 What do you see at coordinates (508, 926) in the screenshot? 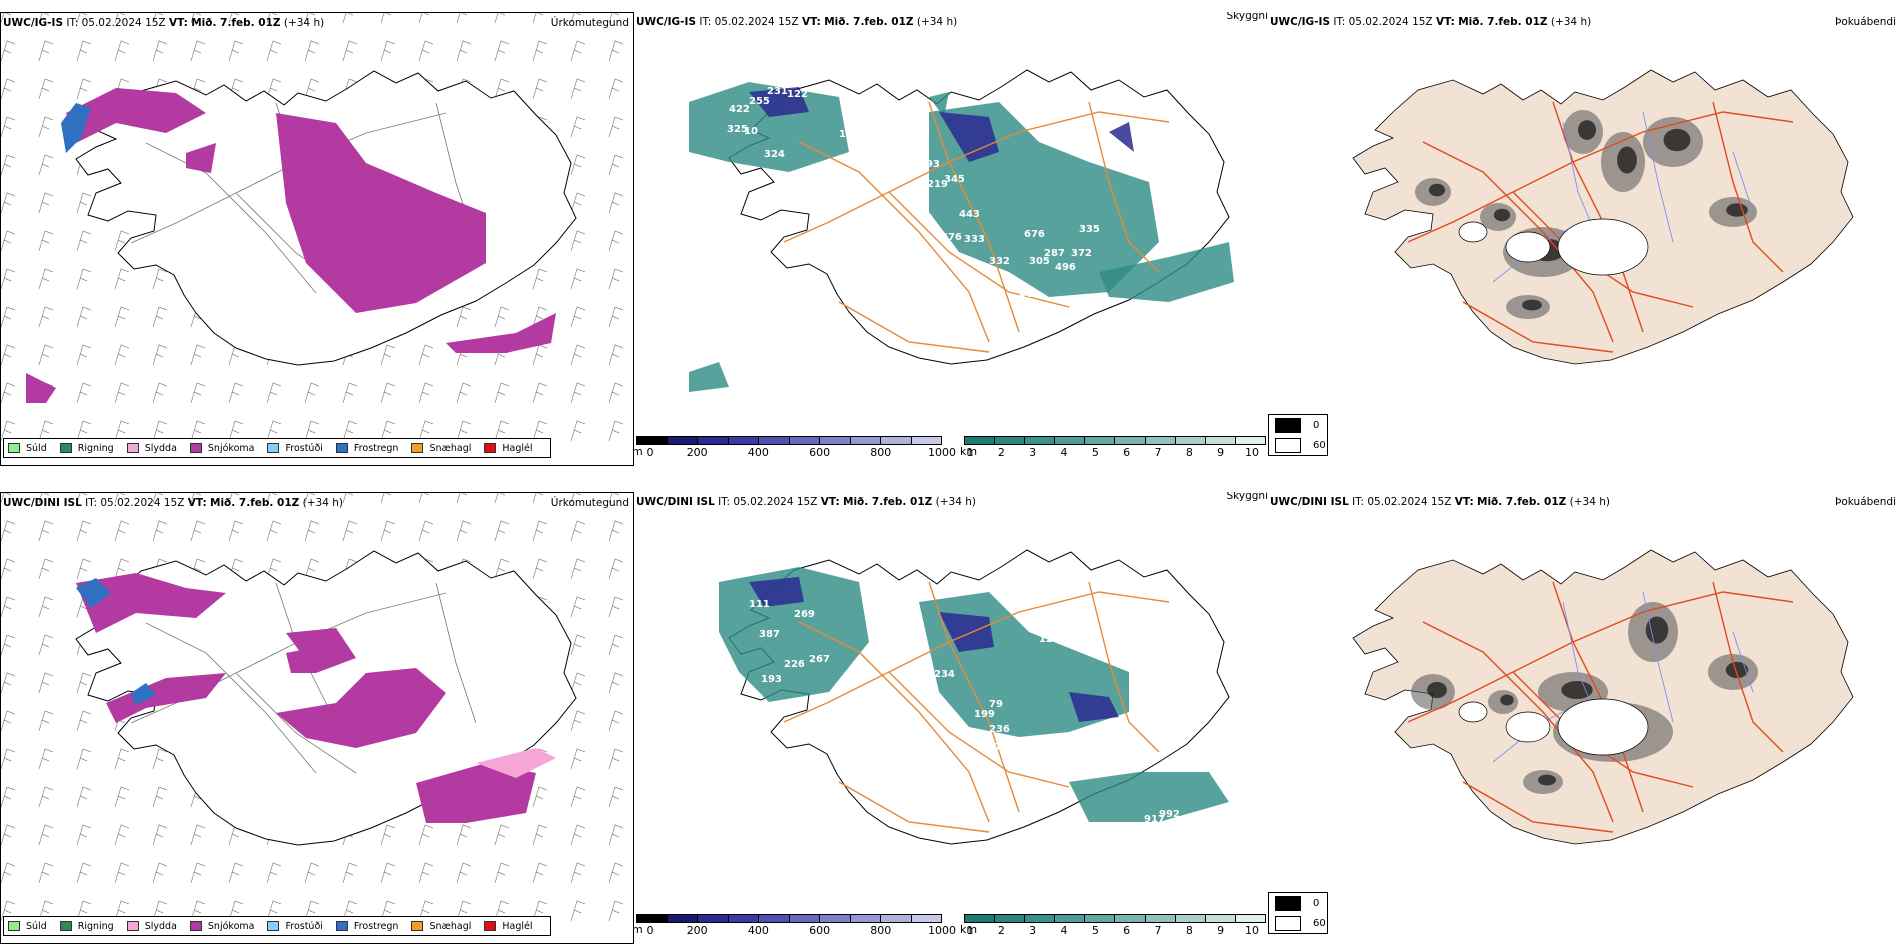
I see `legend-item: Haglél` at bounding box center [508, 926].